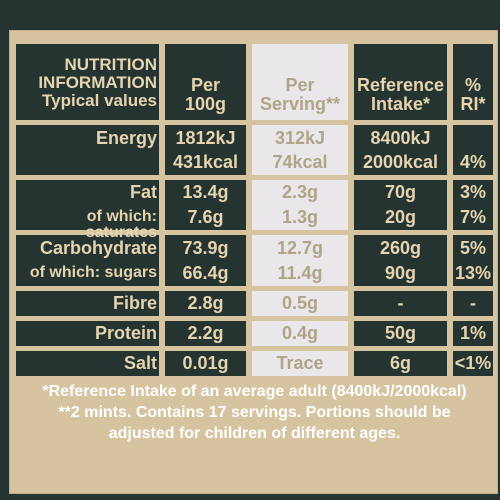 This screenshot has height=500, width=500. Describe the element at coordinates (205, 248) in the screenshot. I see `carbohydrate-per-100g: 73.9g` at that location.